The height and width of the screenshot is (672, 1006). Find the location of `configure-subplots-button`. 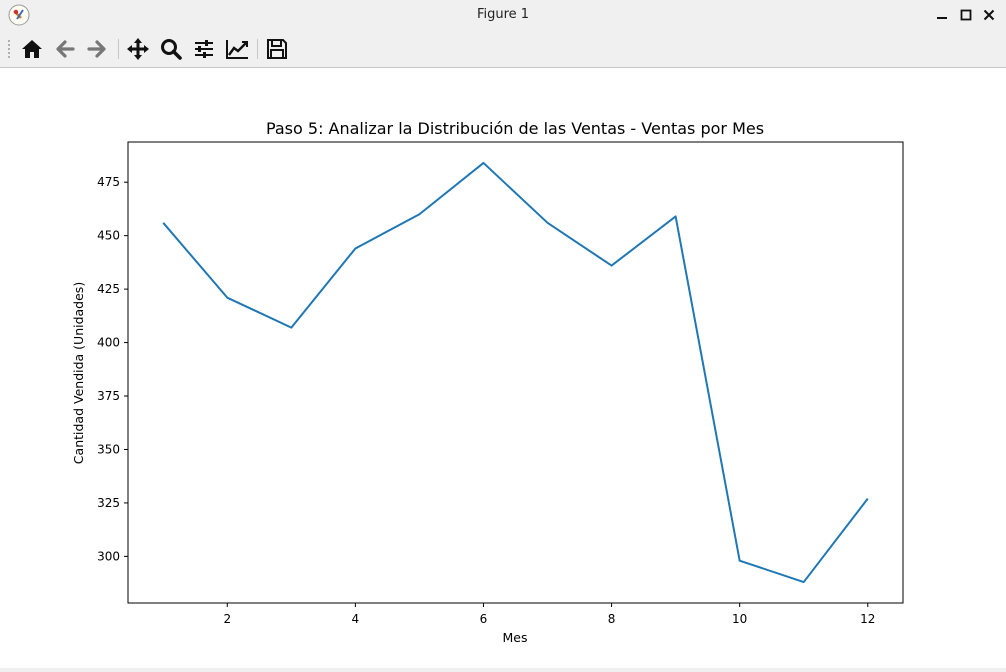

configure-subplots-button is located at coordinates (204, 49).